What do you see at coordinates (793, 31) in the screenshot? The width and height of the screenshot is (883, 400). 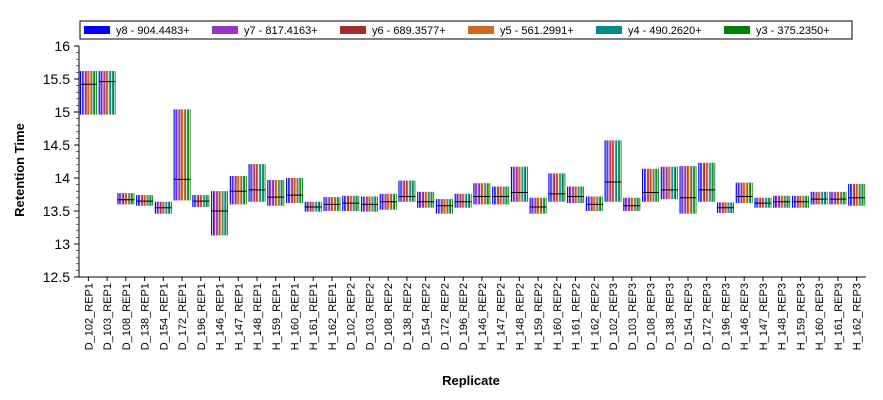 I see `legend-label: y3 - 375.2350+` at bounding box center [793, 31].